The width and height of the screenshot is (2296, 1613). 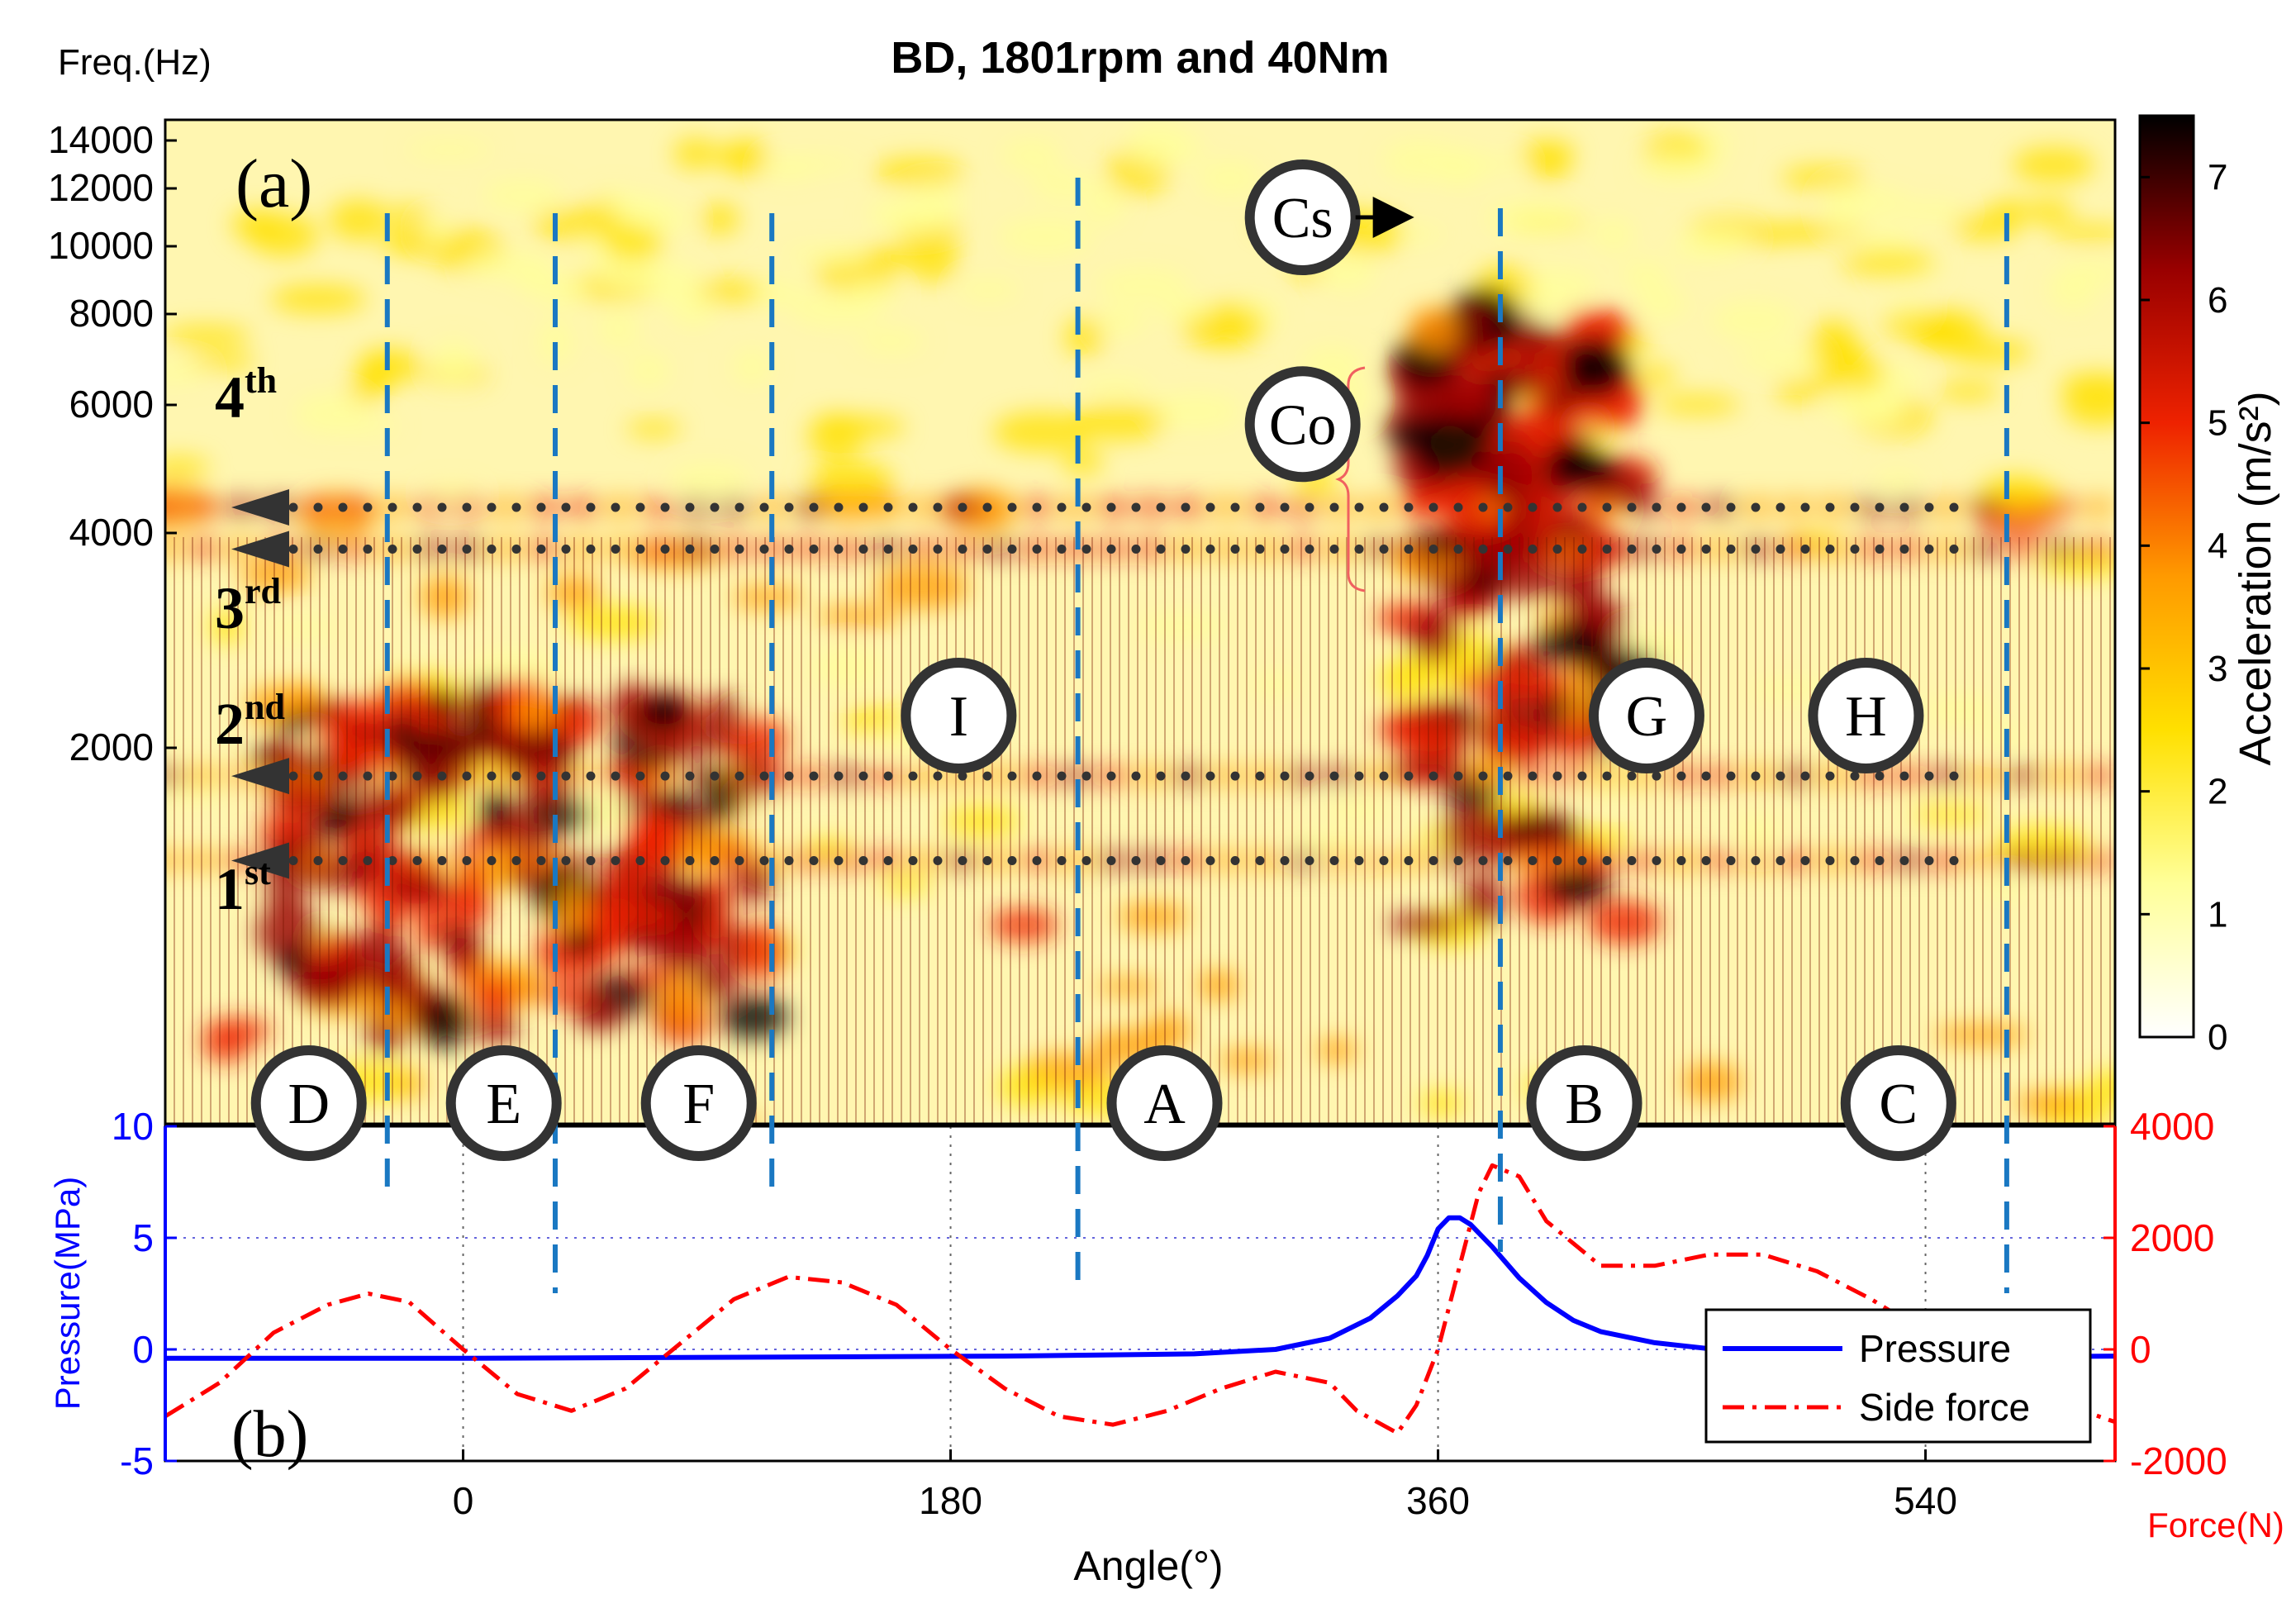 I want to click on order-arrow-icon, so click(x=260, y=860).